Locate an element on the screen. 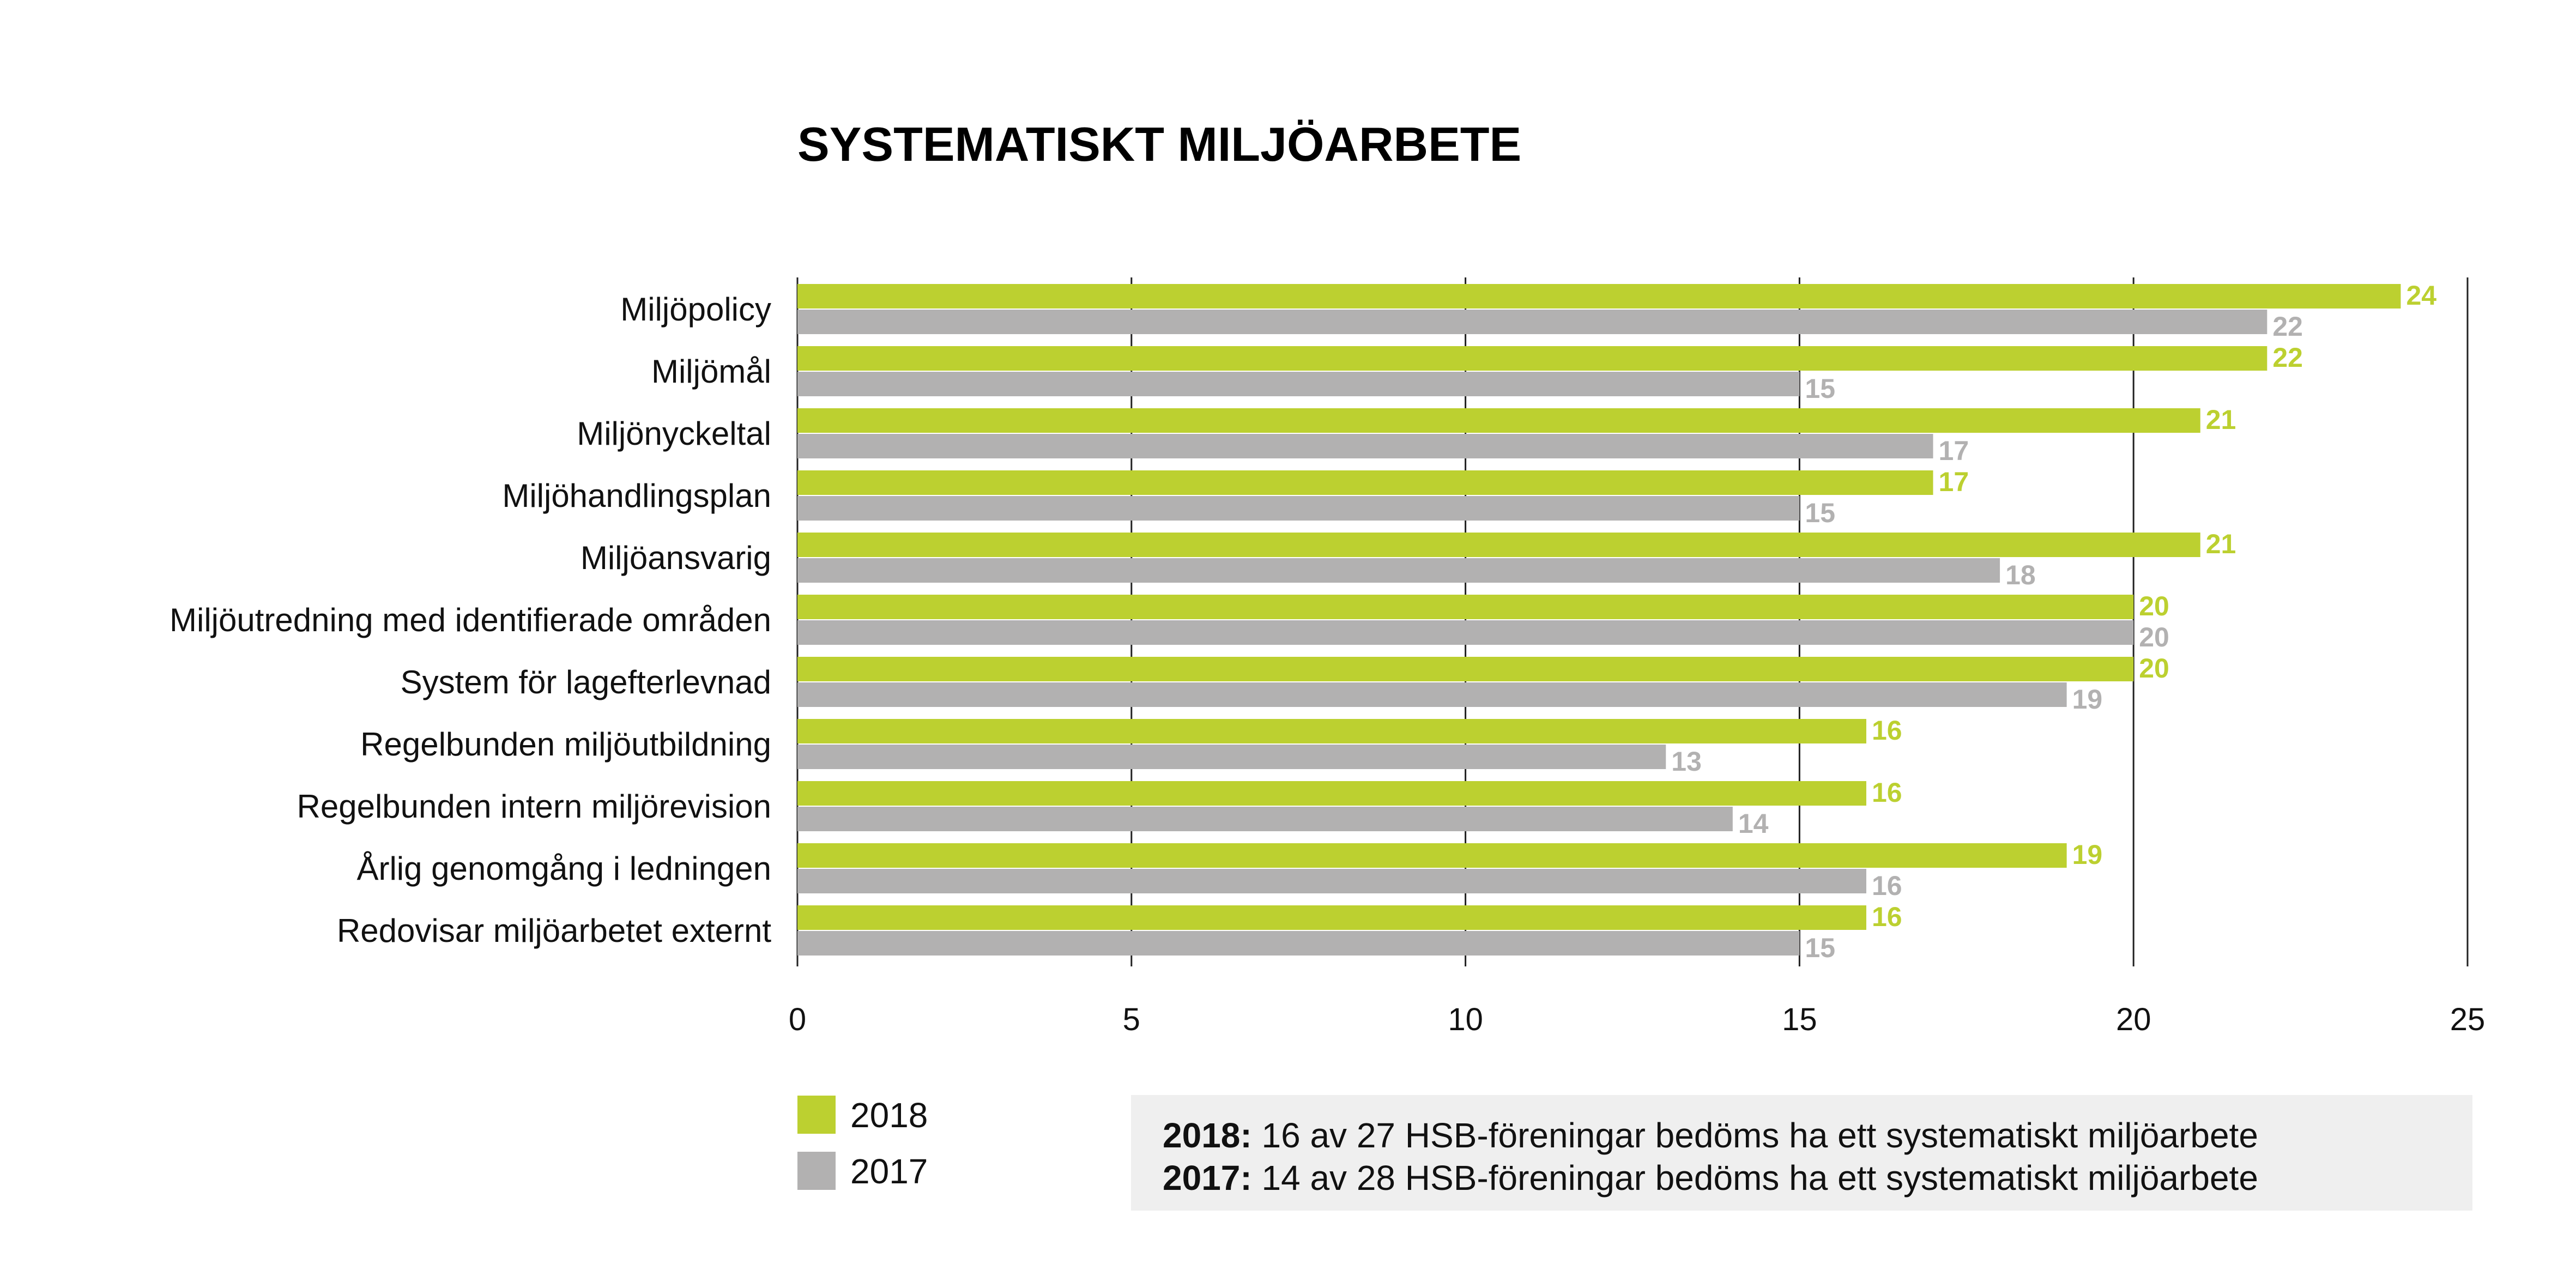 This screenshot has height=1288, width=2576. category-label: System för lagefterlevnad is located at coordinates (586, 682).